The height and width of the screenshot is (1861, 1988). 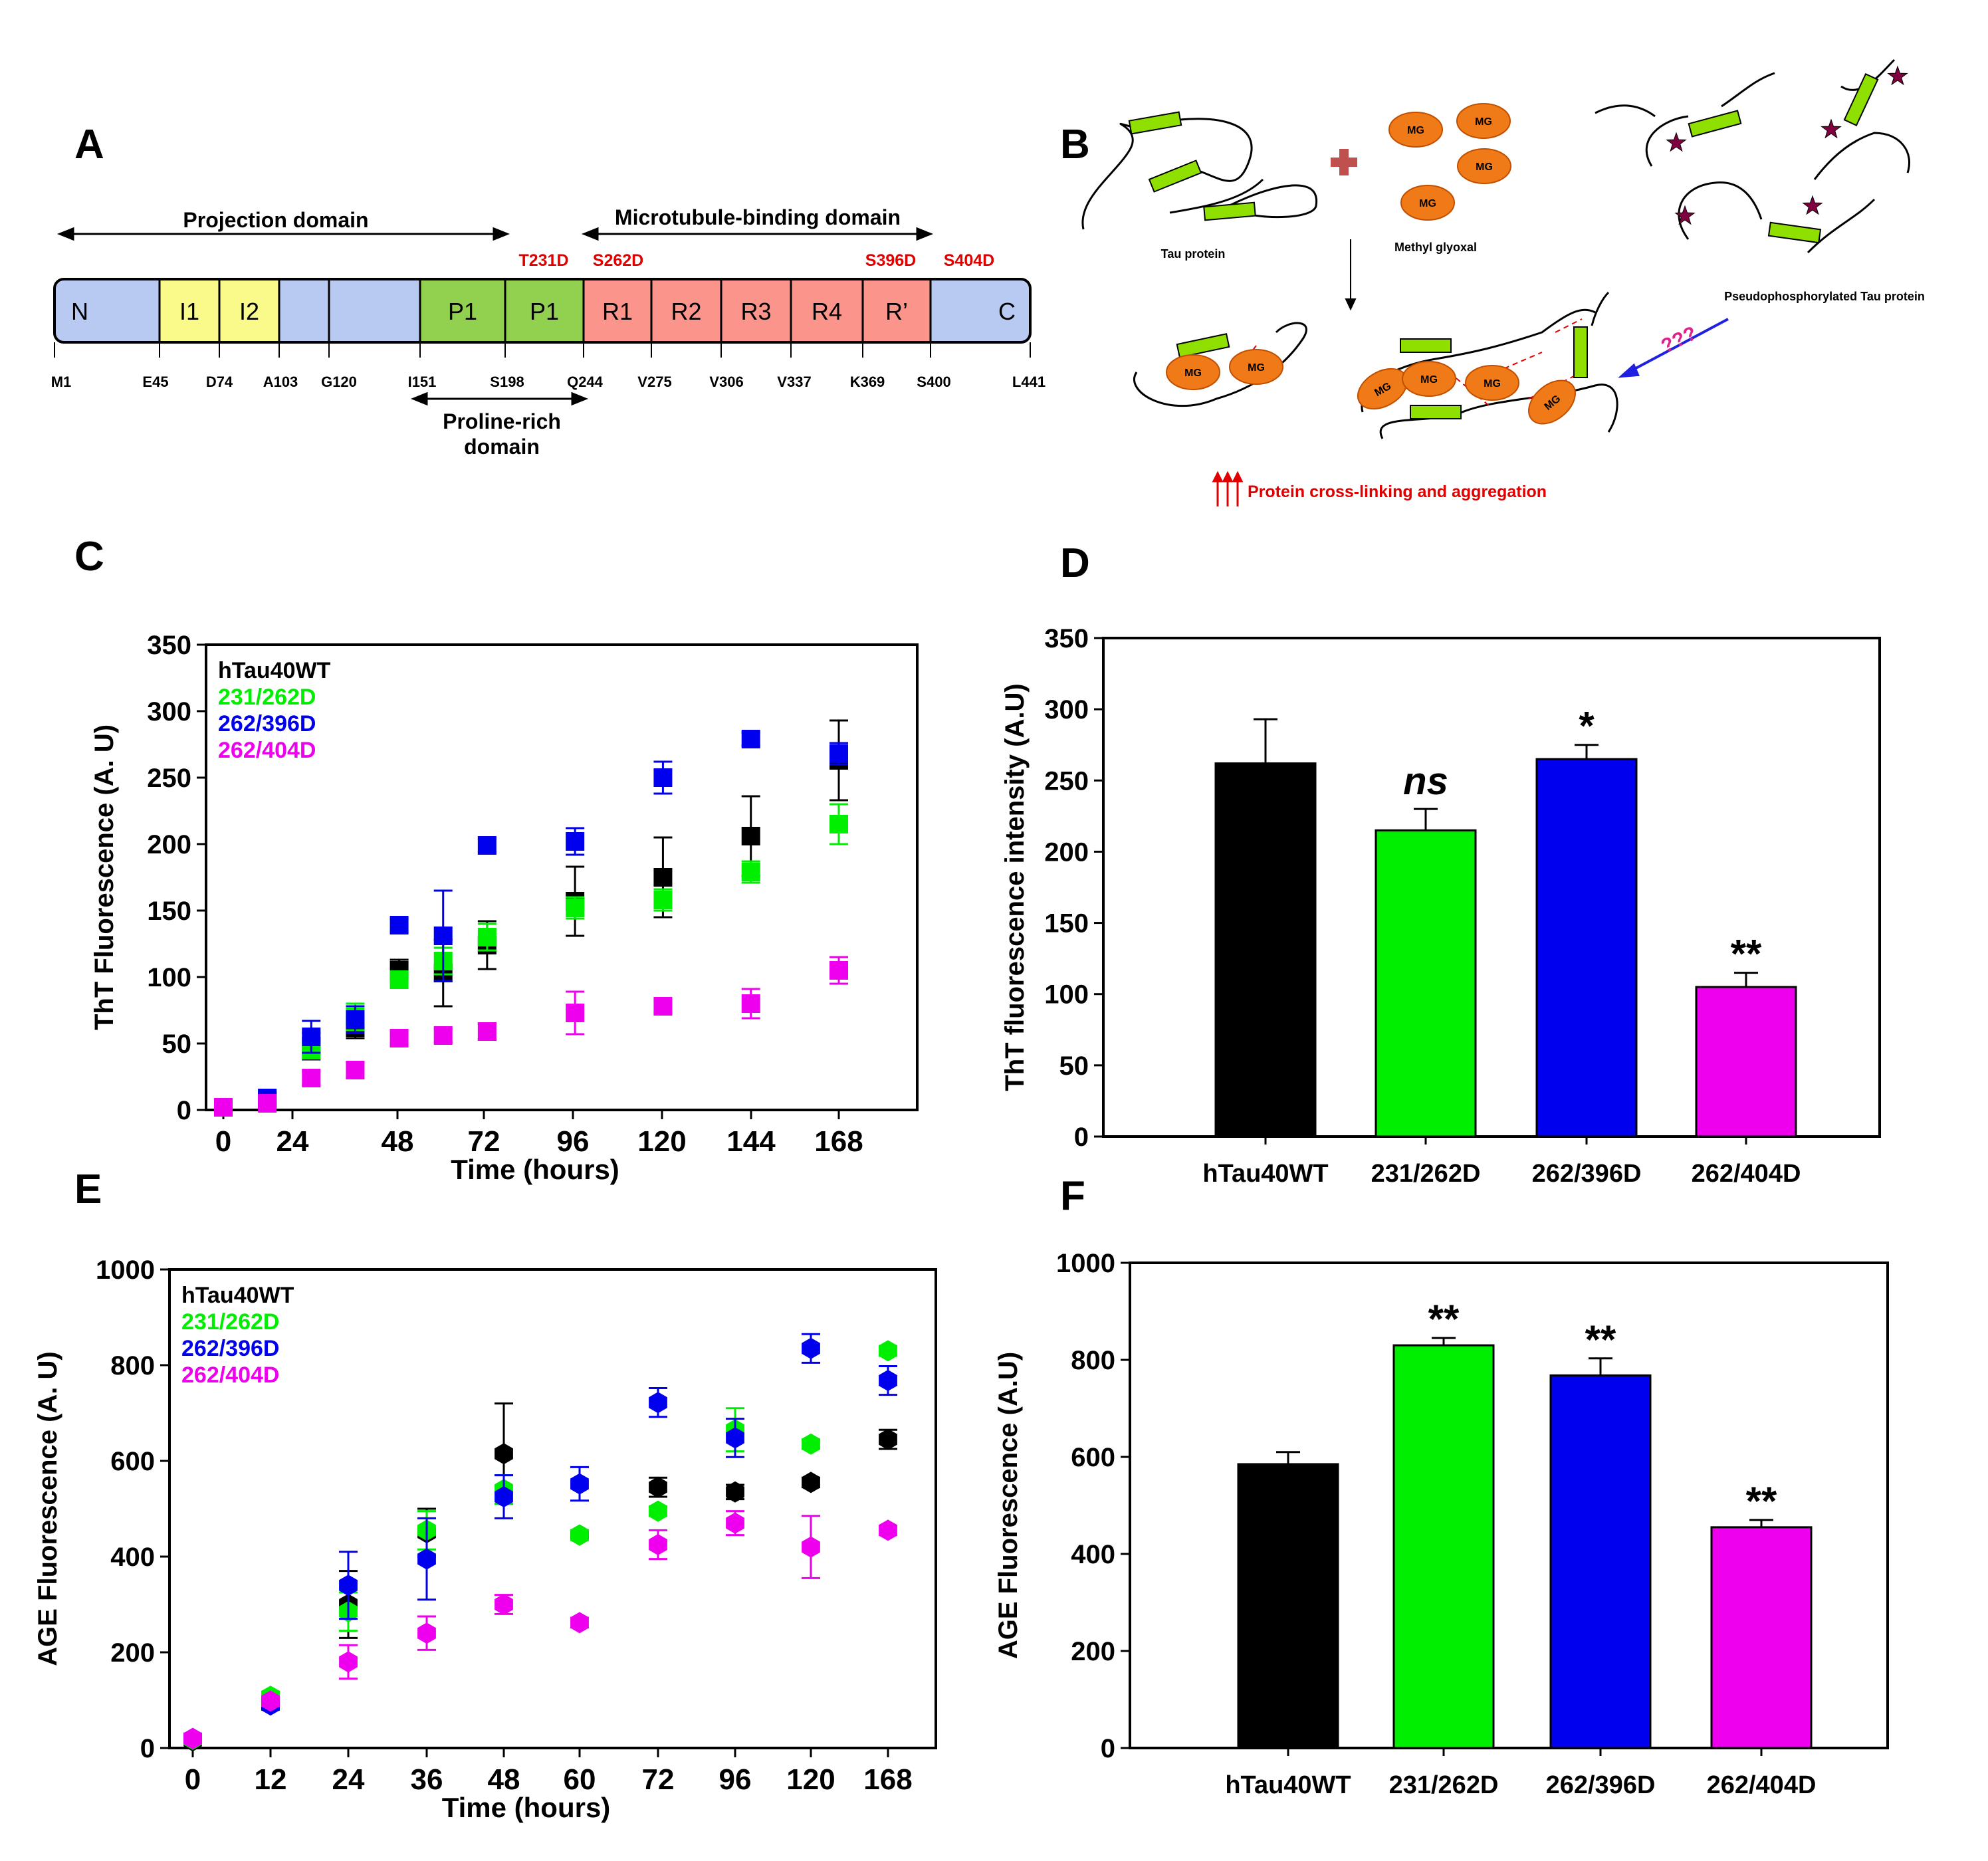 I want to click on x-tick-label: 144, so click(x=751, y=1141).